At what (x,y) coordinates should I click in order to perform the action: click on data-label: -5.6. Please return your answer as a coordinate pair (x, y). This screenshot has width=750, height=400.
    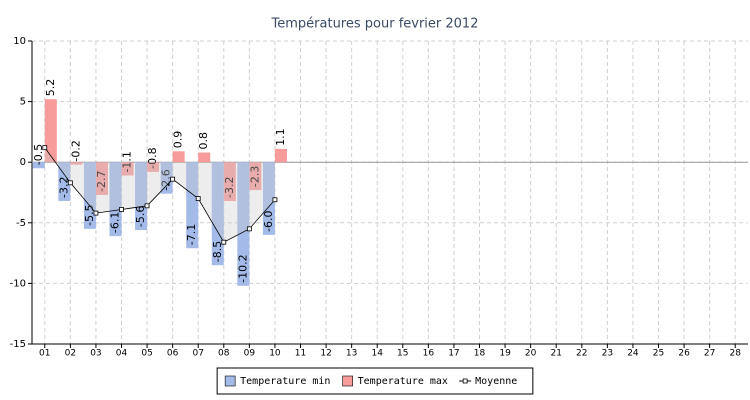
    Looking at the image, I should click on (140, 216).